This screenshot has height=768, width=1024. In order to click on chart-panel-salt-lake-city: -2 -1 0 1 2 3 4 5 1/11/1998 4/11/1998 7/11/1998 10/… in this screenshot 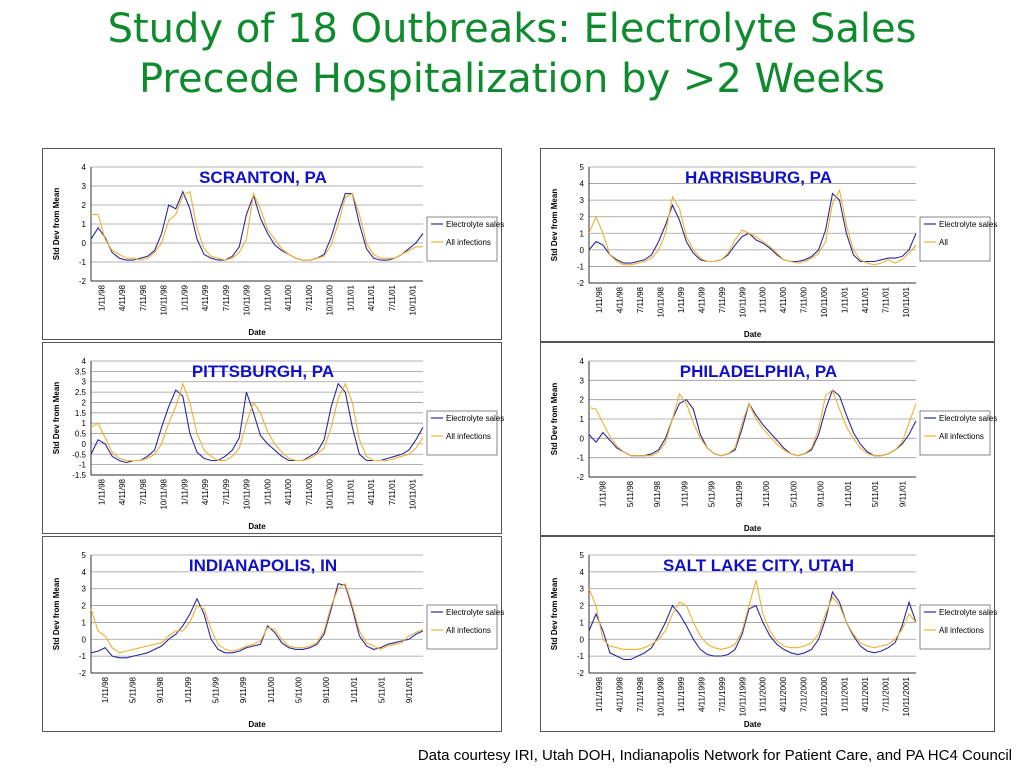, I will do `click(768, 634)`.